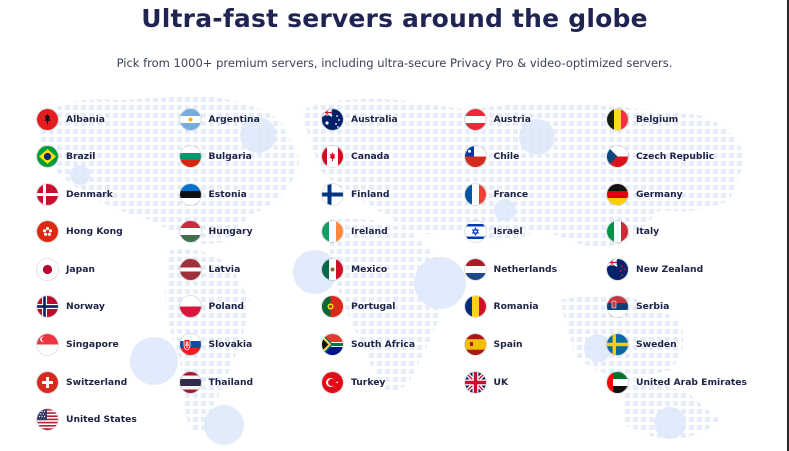 This screenshot has width=789, height=451. I want to click on country-name: Slovakia, so click(230, 345).